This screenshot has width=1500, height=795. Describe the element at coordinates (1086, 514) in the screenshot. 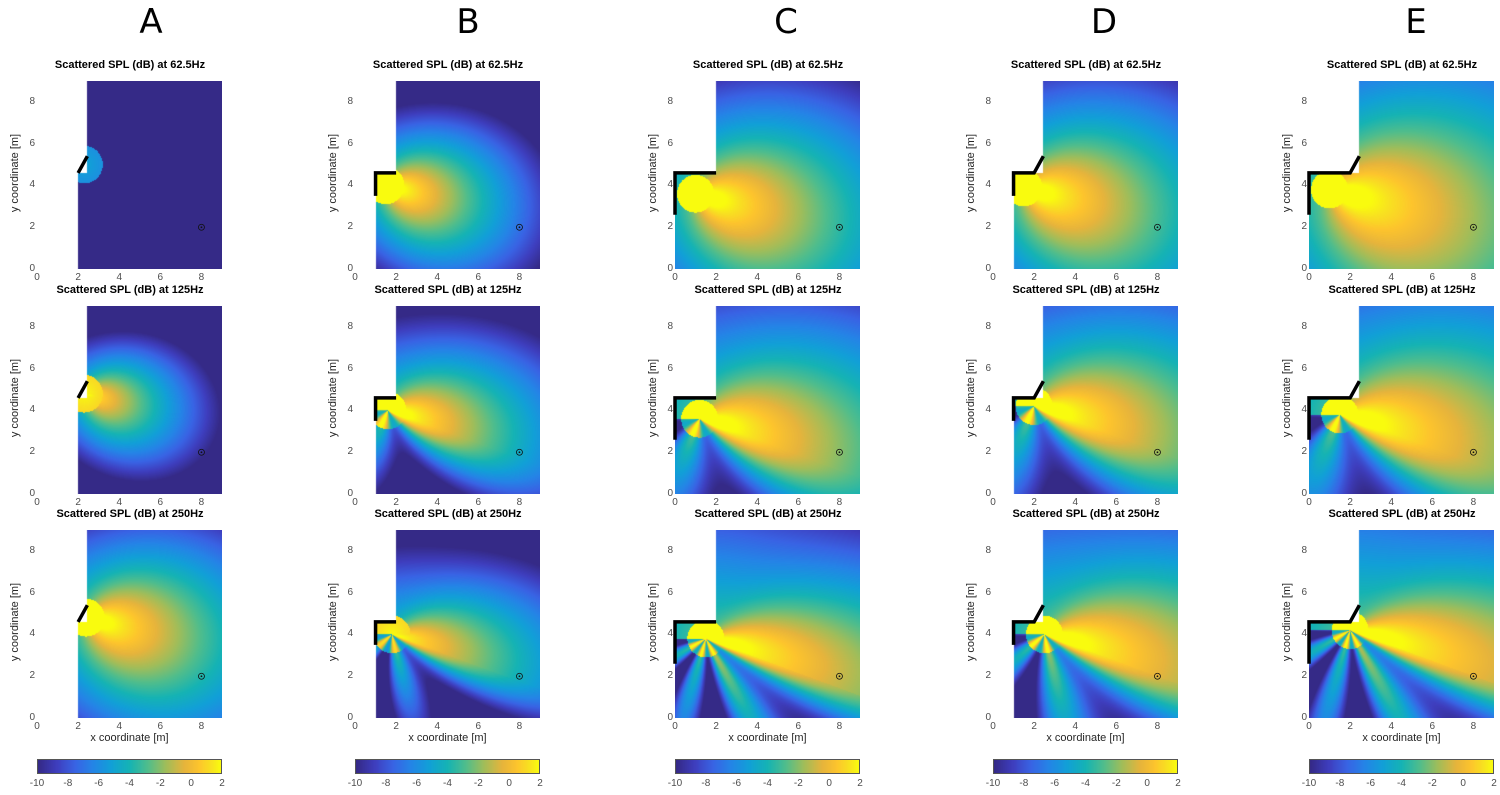

I see `panel-title: Scattered SPL (dB) at 250Hz` at that location.